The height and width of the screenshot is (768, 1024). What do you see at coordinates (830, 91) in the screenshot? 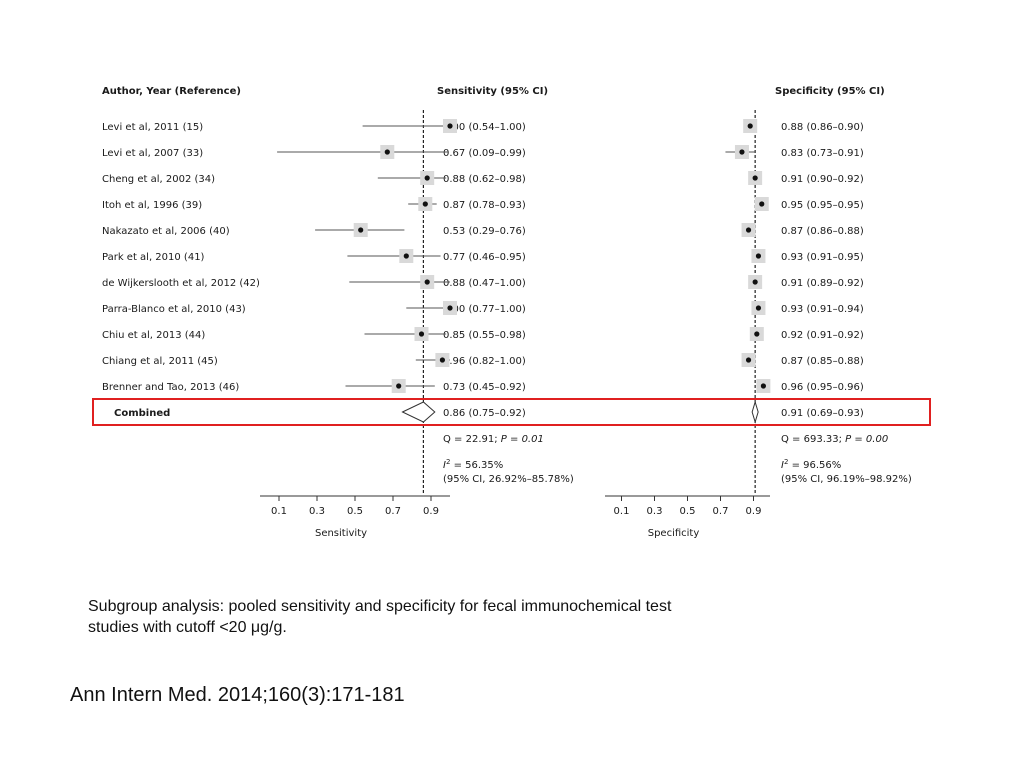
I see `header-specificity: Specificity (95% CI)` at bounding box center [830, 91].